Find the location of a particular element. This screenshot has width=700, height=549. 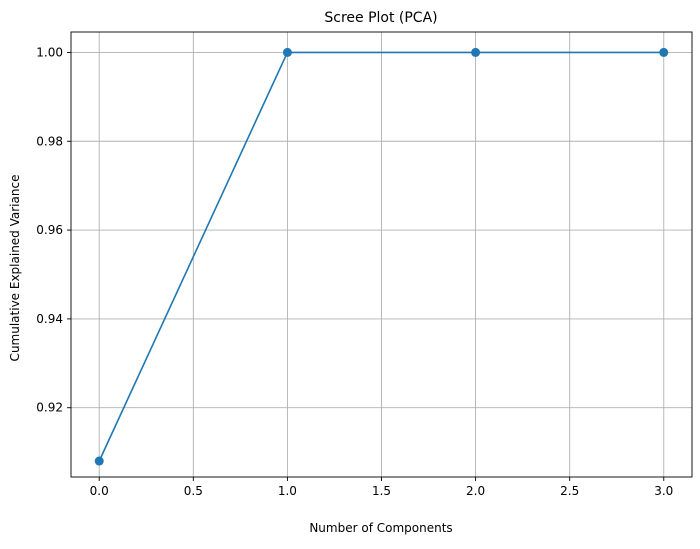

x-tick-label: 0.5 is located at coordinates (193, 491).